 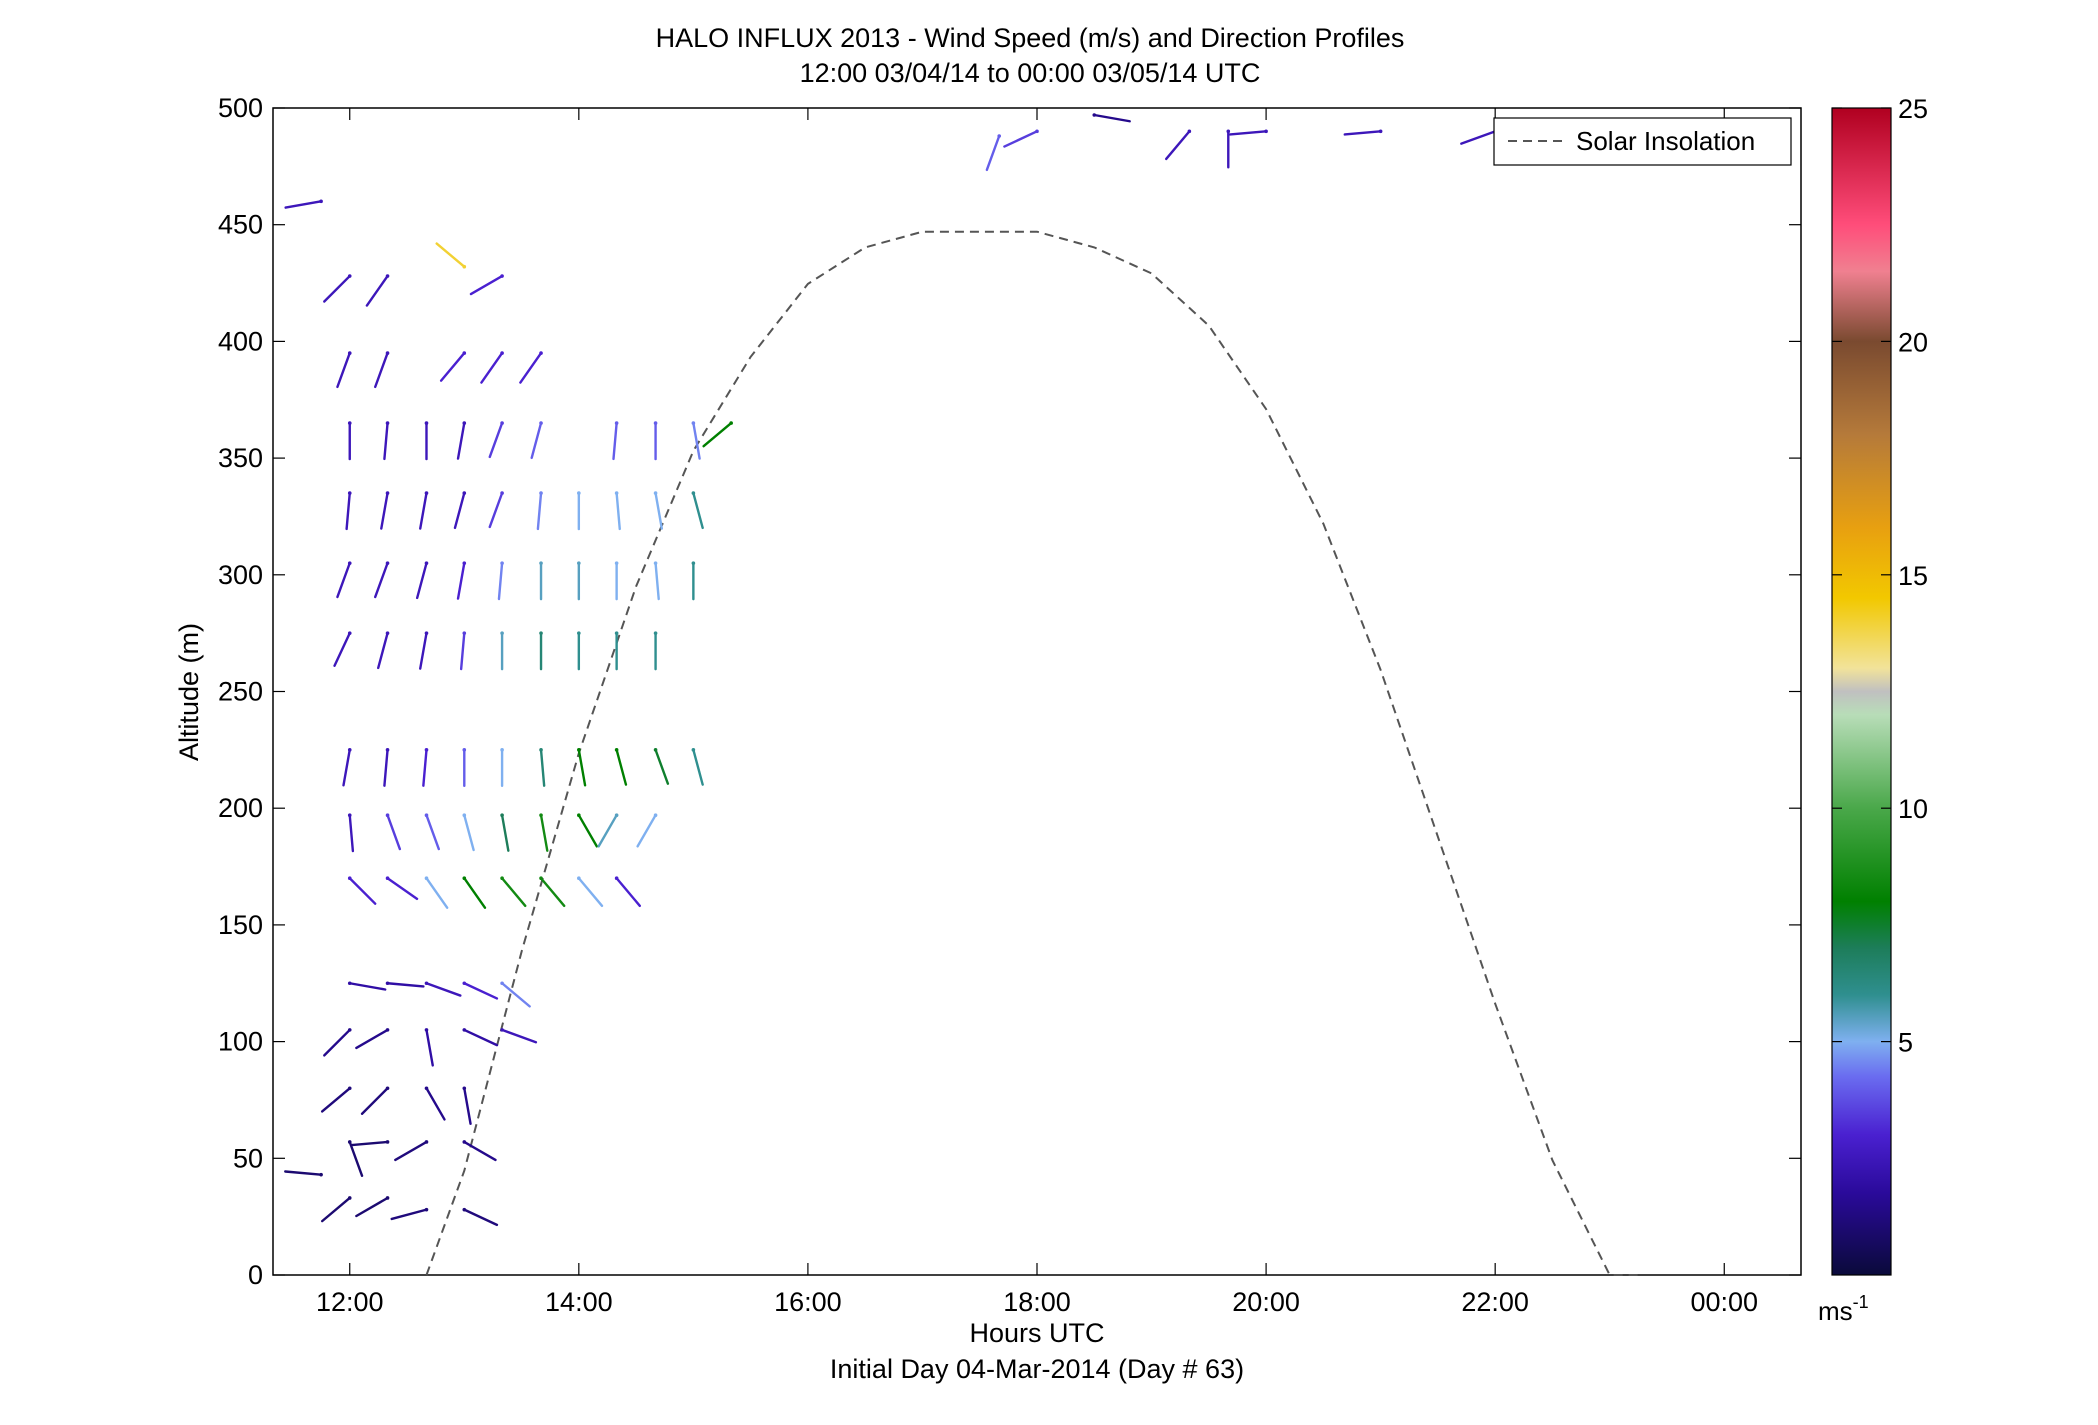 I want to click on colorbar-tick-label: 15, so click(x=1913, y=576).